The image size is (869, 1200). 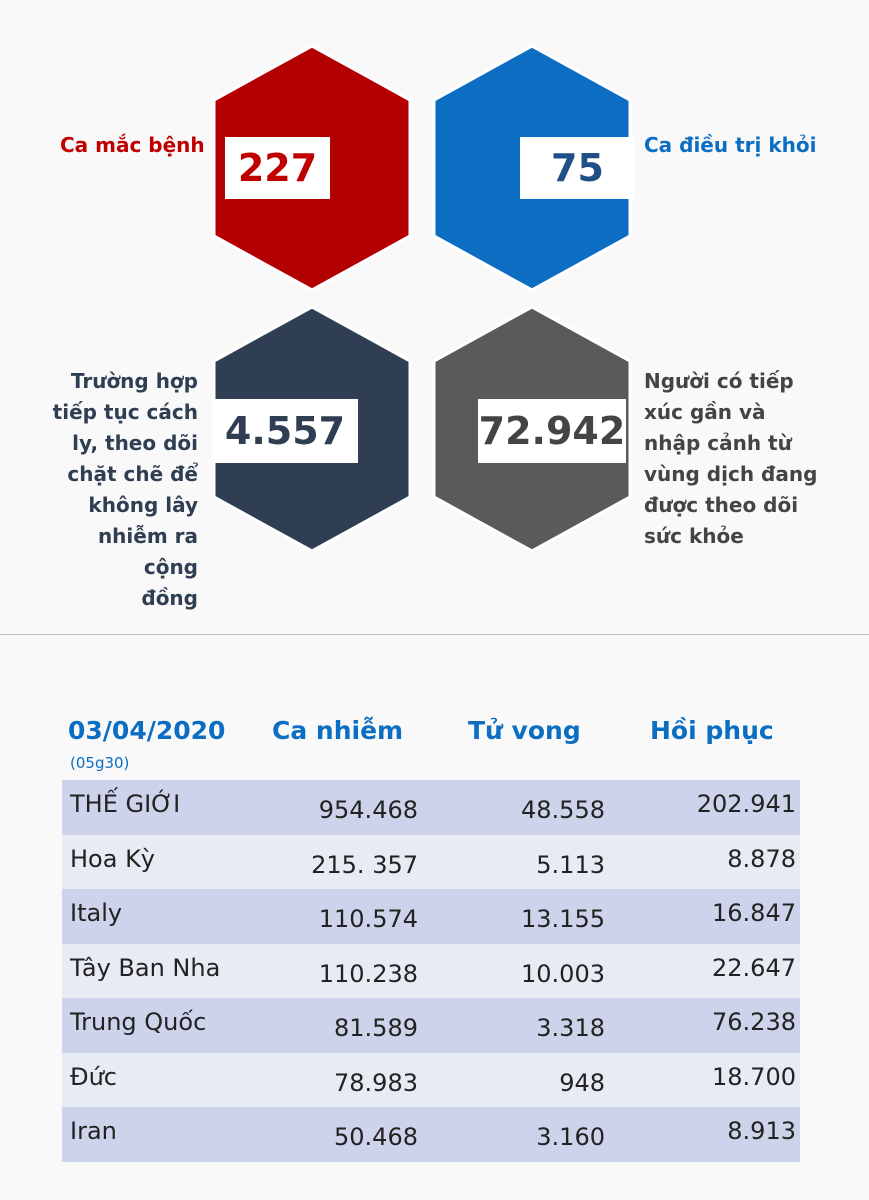 I want to click on recovered-value: 18.700, so click(x=754, y=1076).